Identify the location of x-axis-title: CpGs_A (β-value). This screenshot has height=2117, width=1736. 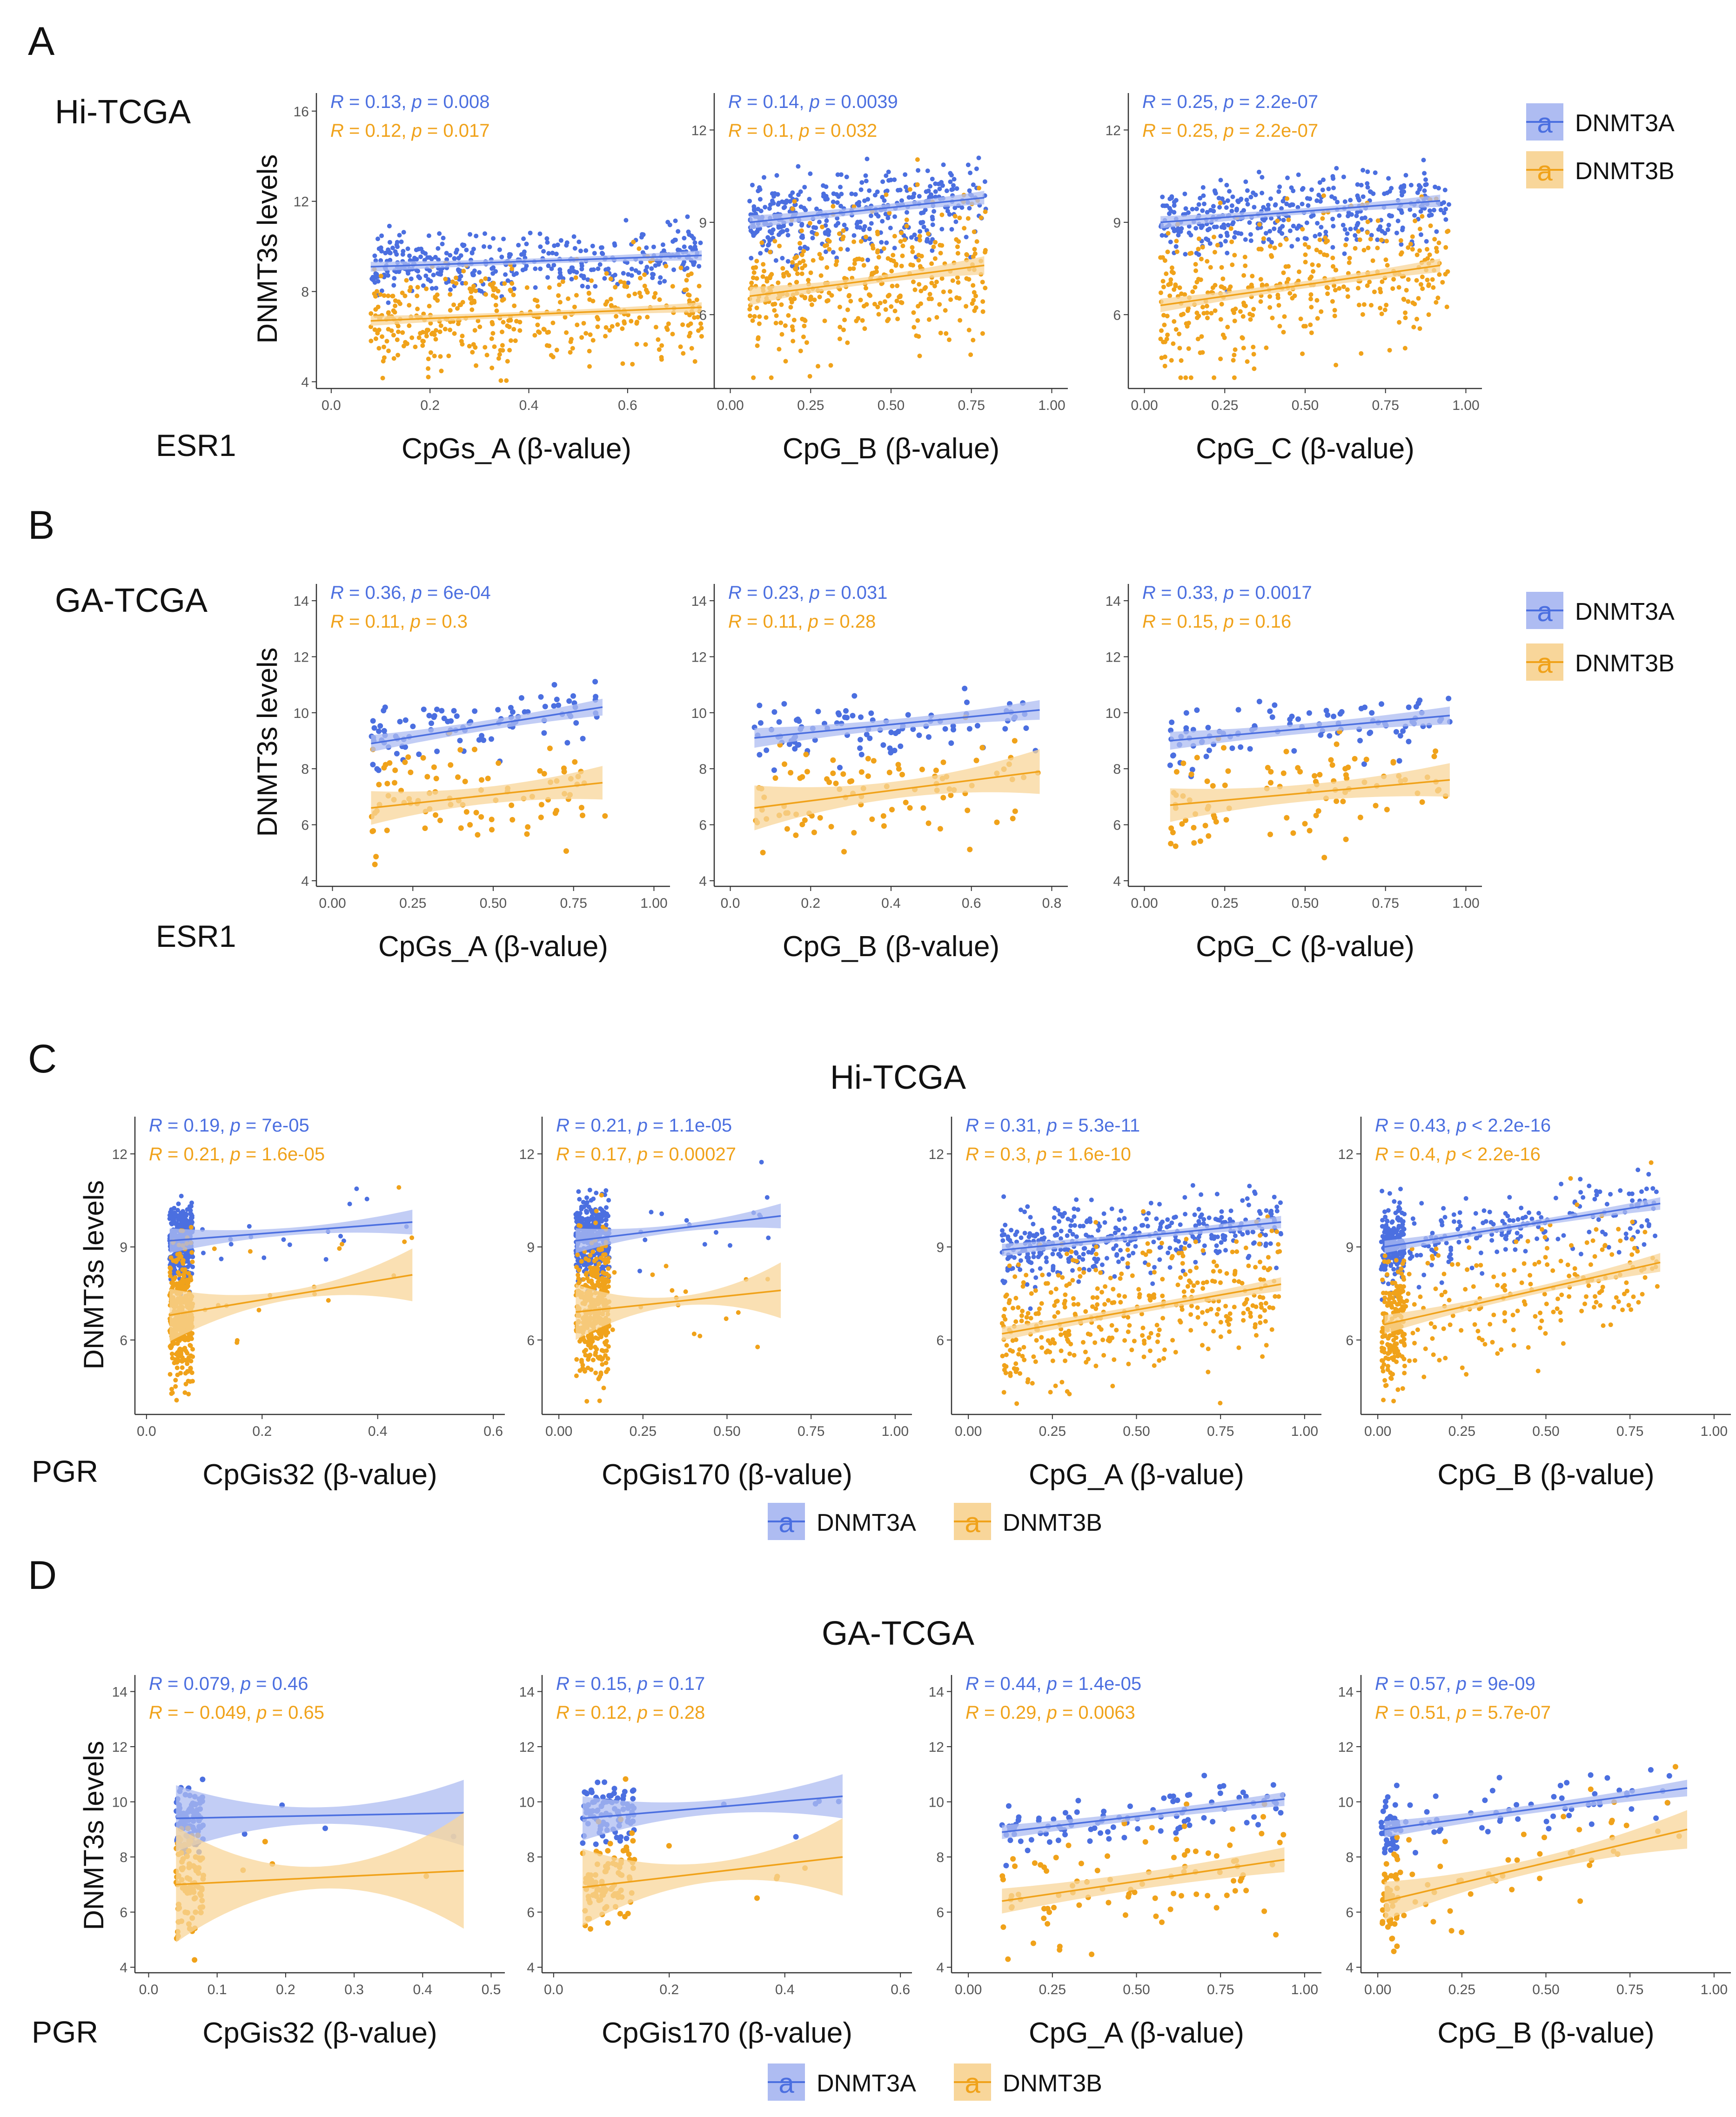
(517, 449).